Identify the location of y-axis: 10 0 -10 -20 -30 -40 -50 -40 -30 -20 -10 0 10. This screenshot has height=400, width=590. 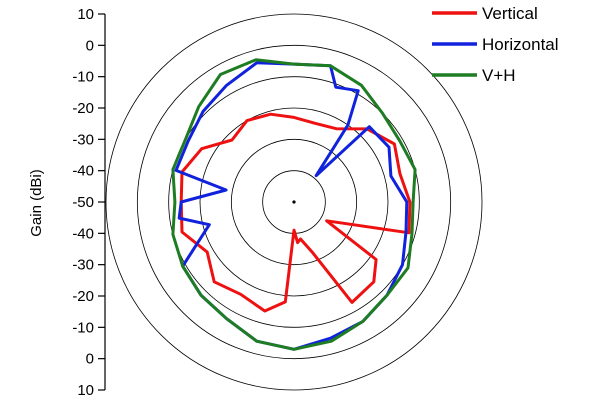
(89, 202).